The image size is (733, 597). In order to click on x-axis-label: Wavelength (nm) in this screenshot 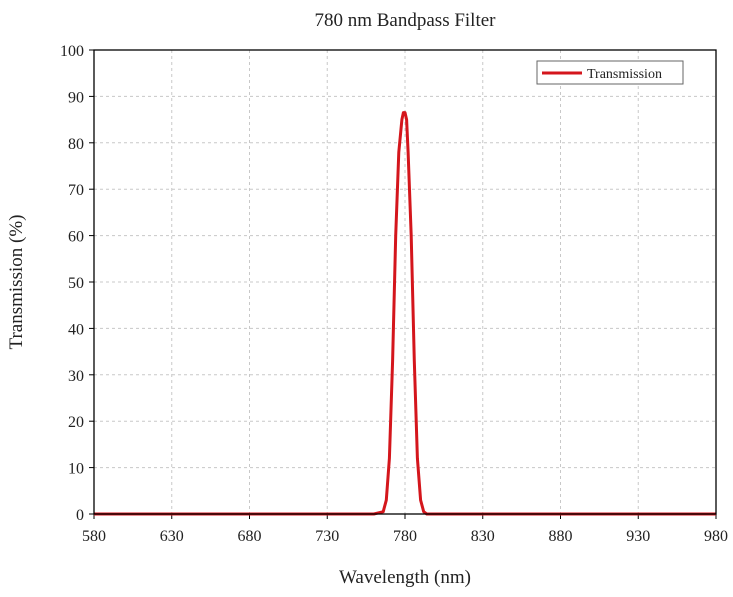, I will do `click(405, 577)`.